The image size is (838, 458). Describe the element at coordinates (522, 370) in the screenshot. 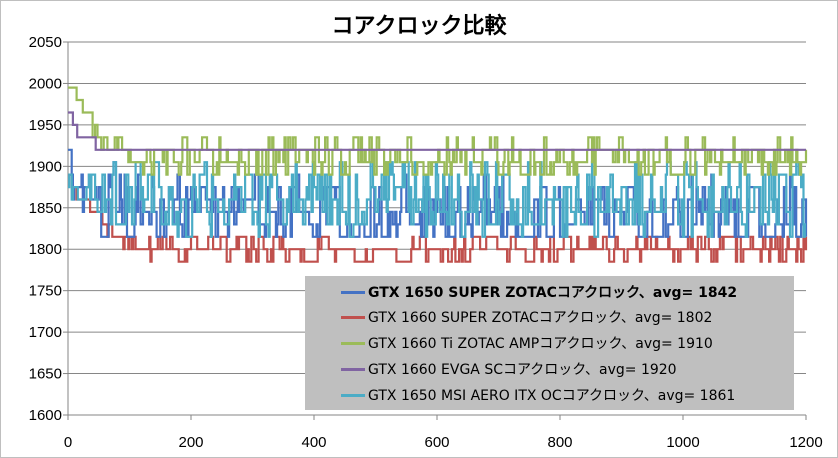

I see `legend-label: GTX 1660 EVGA SCコアクロック、avg= 1920` at that location.